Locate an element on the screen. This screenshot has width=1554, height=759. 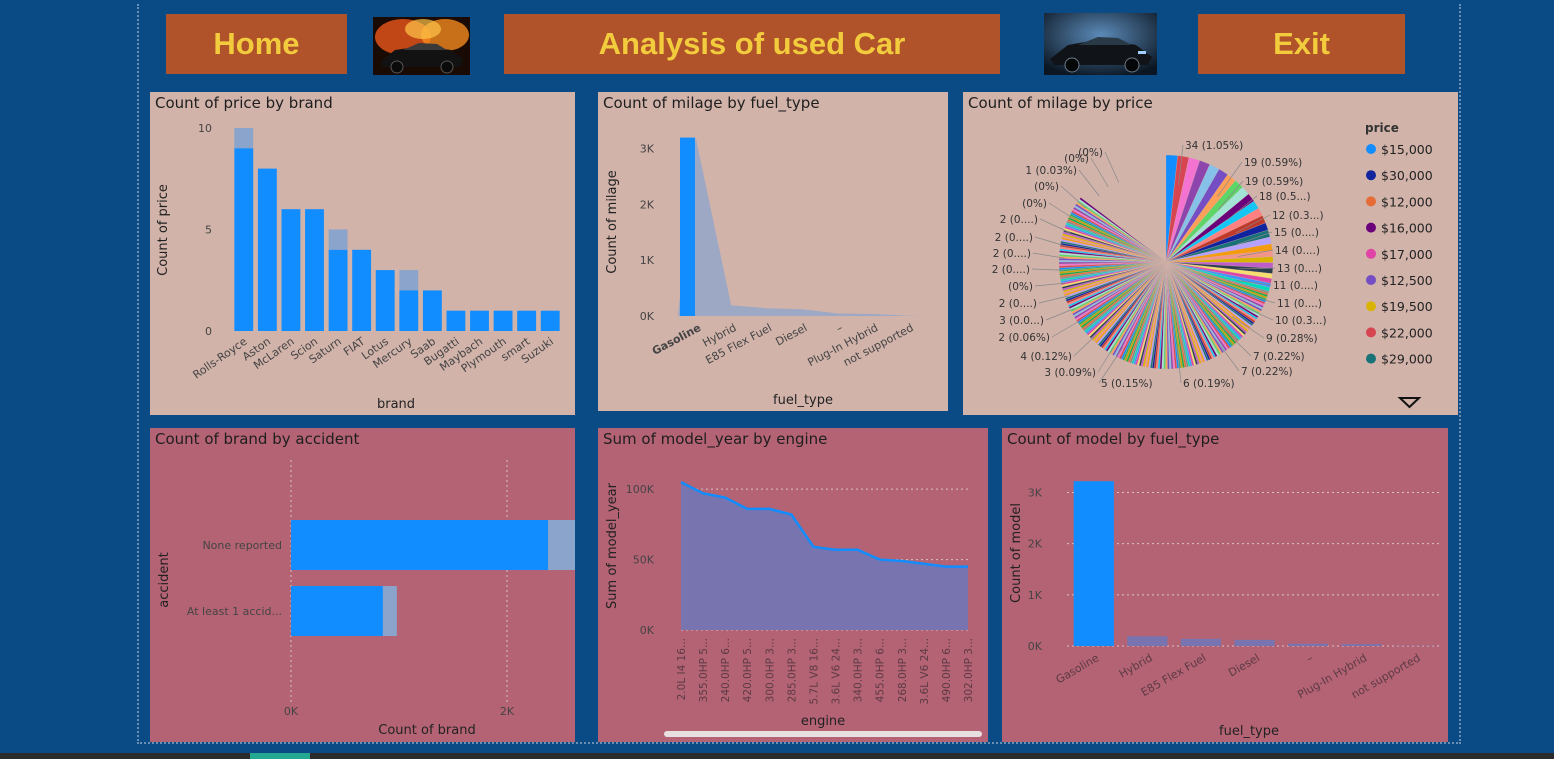
horizontal-scrollbar is located at coordinates (823, 734).